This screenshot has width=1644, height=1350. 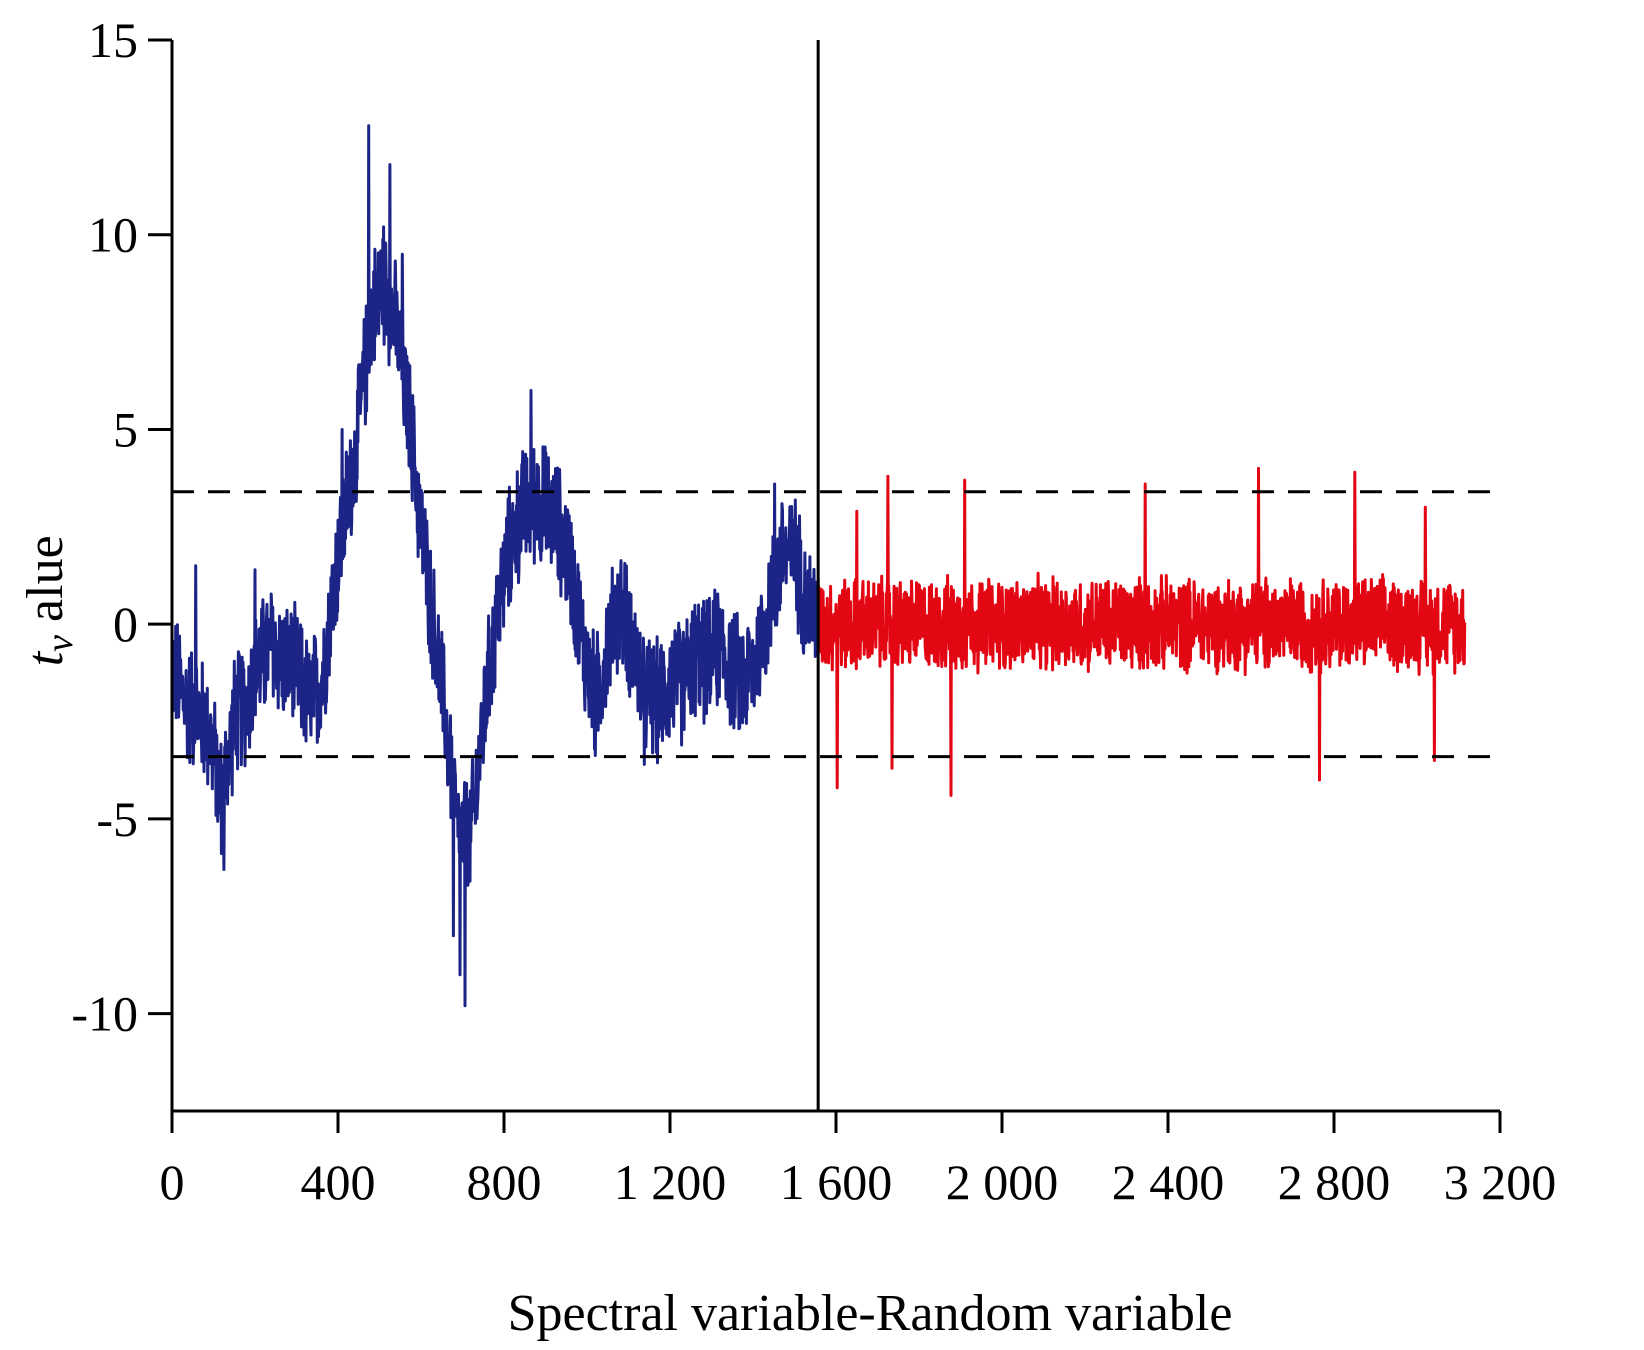 I want to click on y-tick-label: 5, so click(x=125, y=429).